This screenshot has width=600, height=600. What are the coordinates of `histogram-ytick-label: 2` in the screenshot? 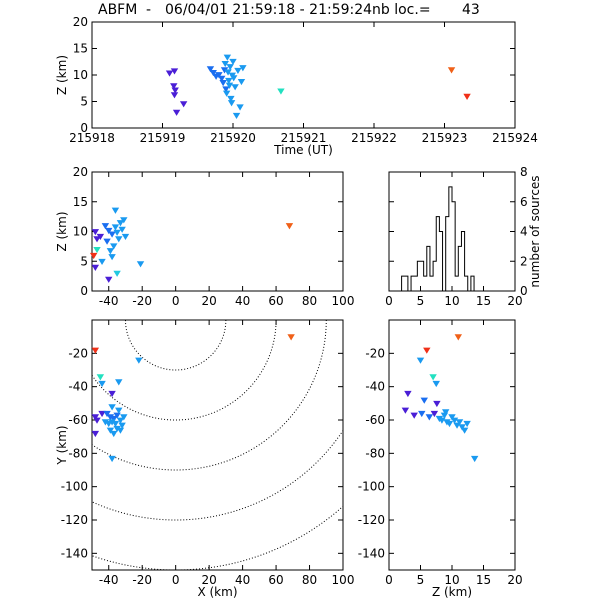 It's located at (524, 261).